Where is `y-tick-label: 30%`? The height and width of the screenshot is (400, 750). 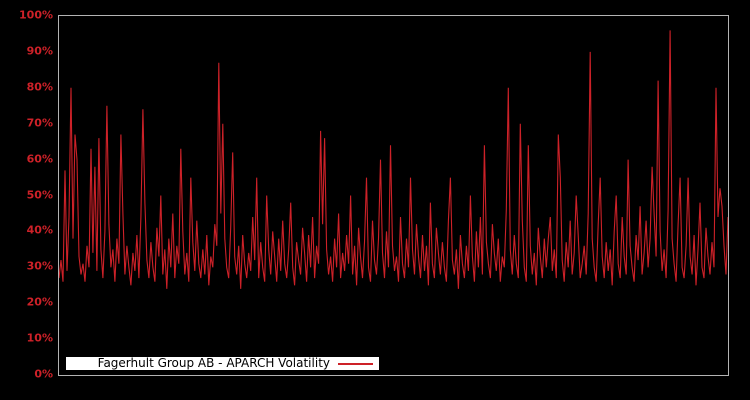 y-tick-label: 30% is located at coordinates (39, 266).